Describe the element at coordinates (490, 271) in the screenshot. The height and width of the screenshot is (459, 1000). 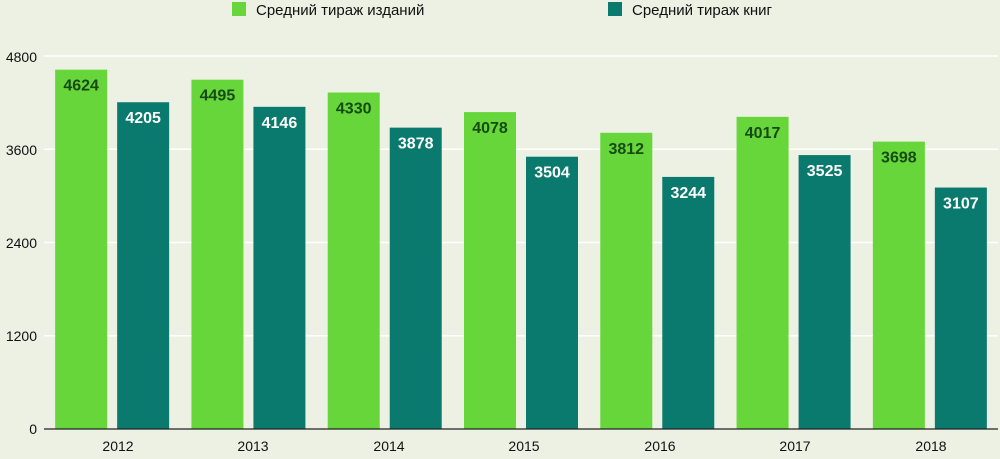
I see `bar-editions-2015` at that location.